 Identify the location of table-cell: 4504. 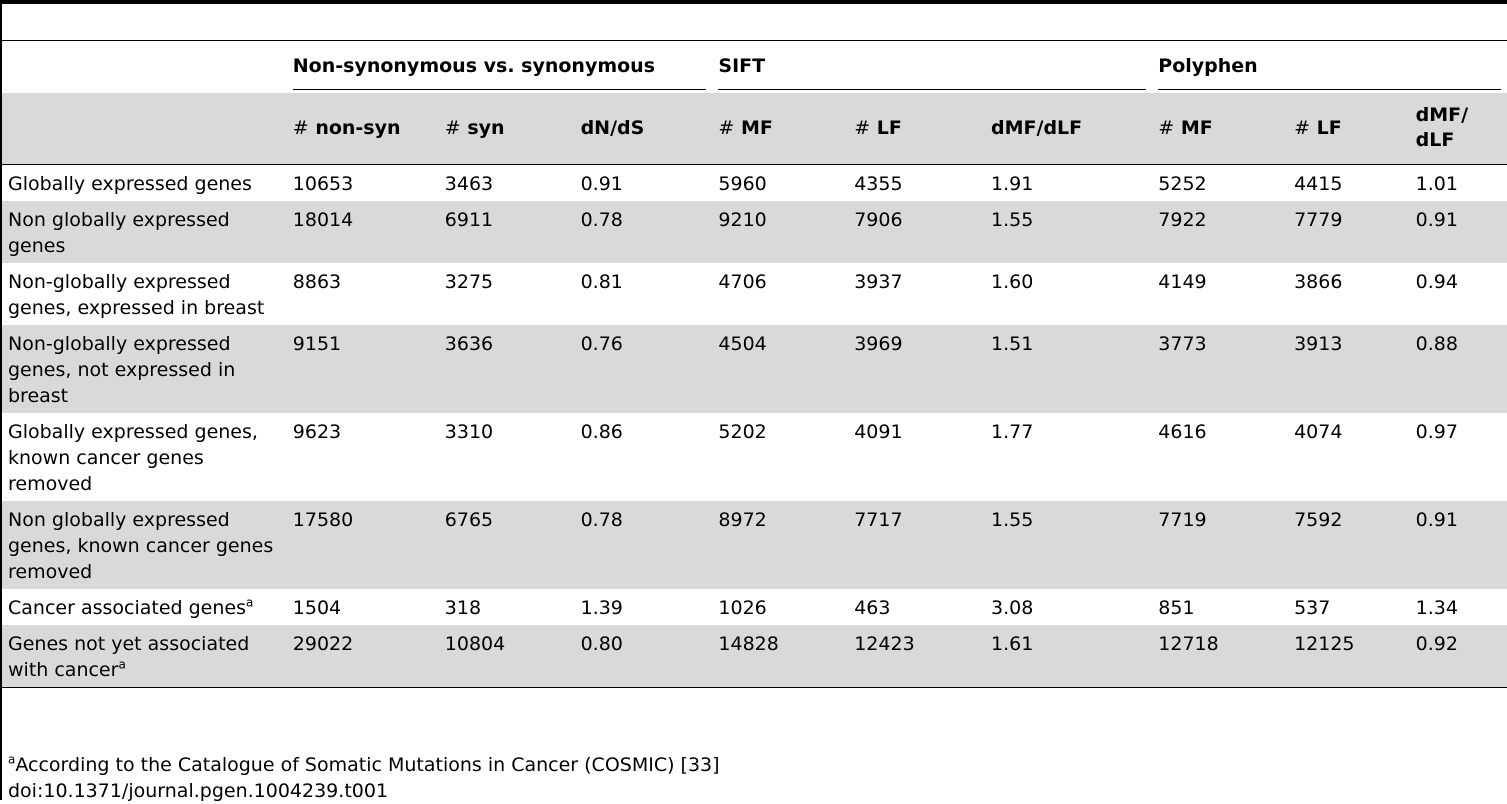
(742, 344).